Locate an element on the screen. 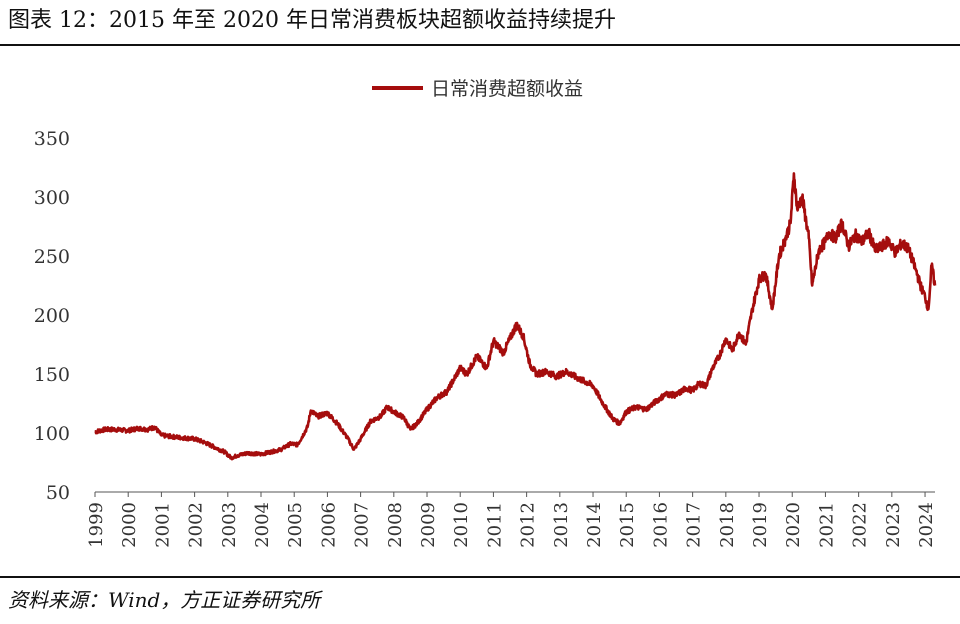 Image resolution: width=960 pixels, height=624 pixels. y-tick-label: 300 is located at coordinates (52, 198).